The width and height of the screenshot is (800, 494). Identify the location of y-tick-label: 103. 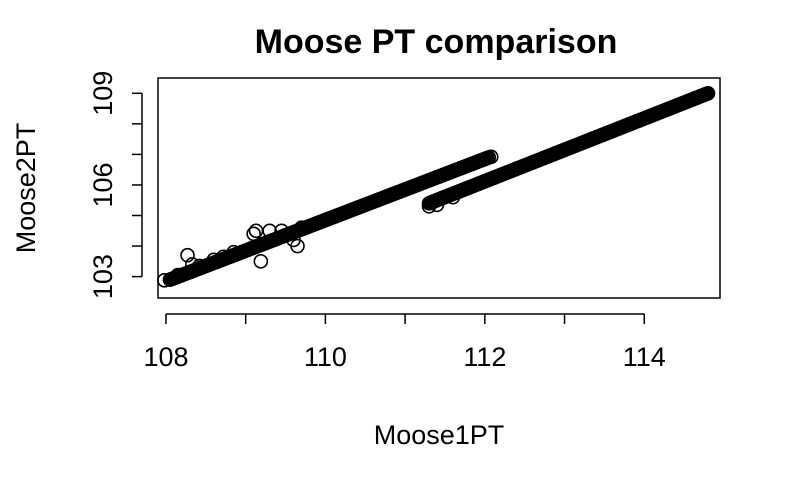
(103, 276).